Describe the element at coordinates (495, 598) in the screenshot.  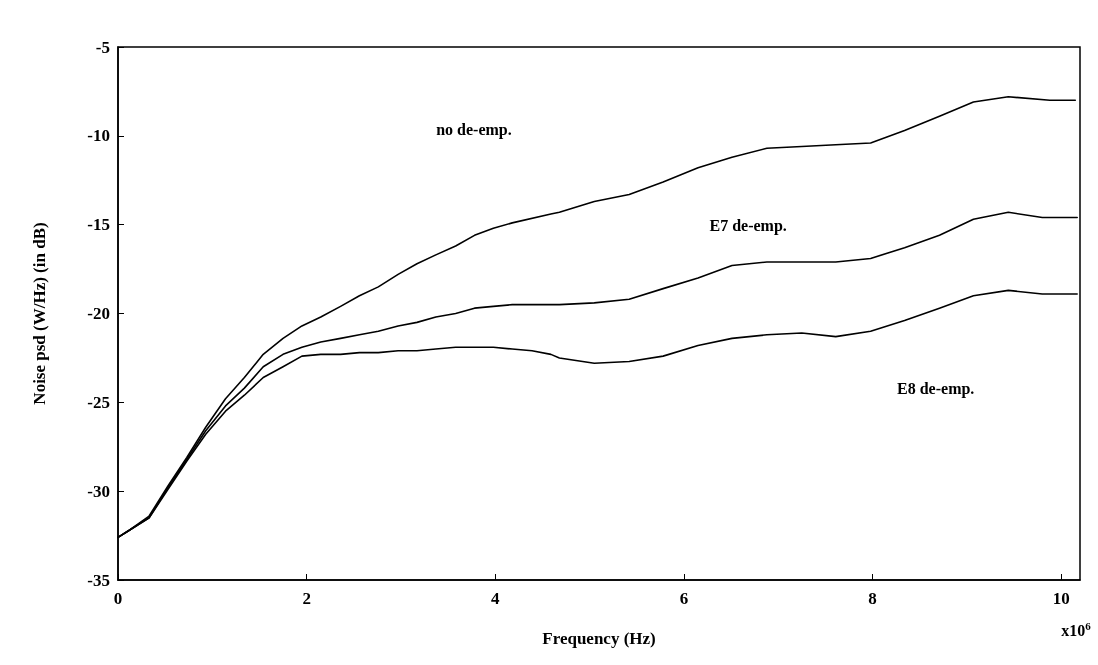
I see `x-tick-label: 4` at that location.